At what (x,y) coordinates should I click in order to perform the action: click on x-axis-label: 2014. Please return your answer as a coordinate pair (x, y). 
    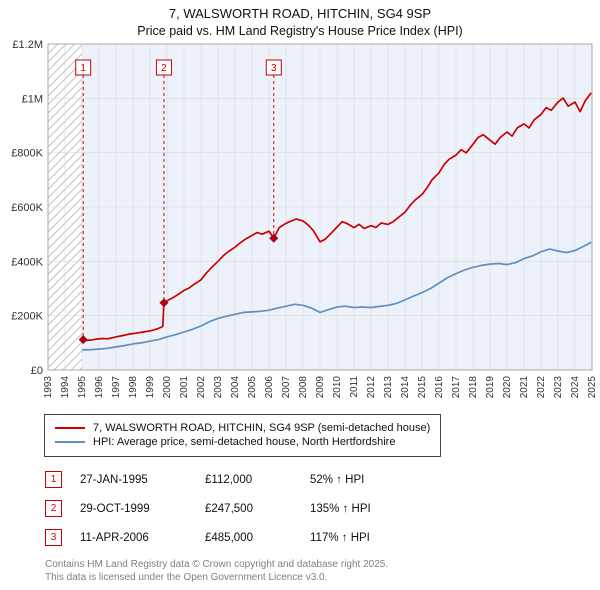
    Looking at the image, I should click on (405, 387).